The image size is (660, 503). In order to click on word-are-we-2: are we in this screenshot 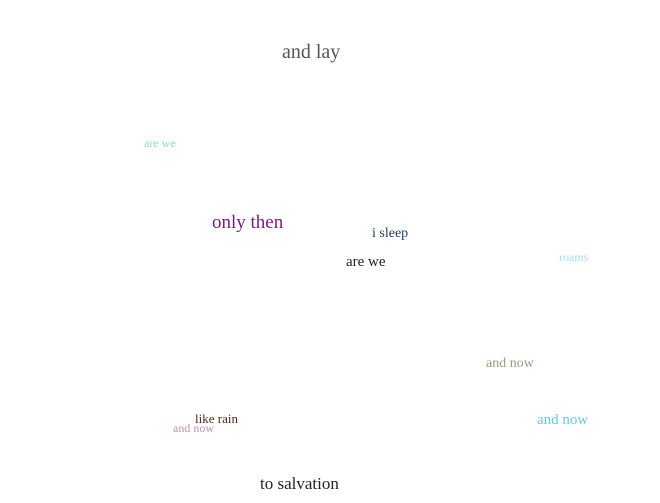, I will do `click(366, 262)`.